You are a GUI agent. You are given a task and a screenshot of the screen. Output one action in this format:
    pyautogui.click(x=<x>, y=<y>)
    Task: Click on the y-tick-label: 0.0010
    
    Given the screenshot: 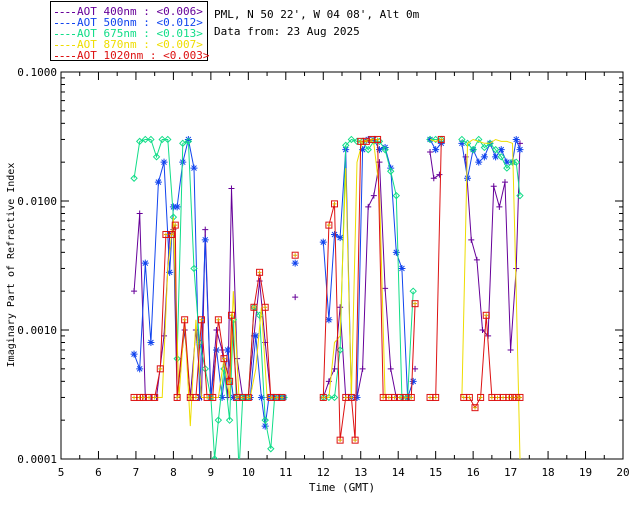 What is the action you would take?
    pyautogui.click(x=37, y=330)
    